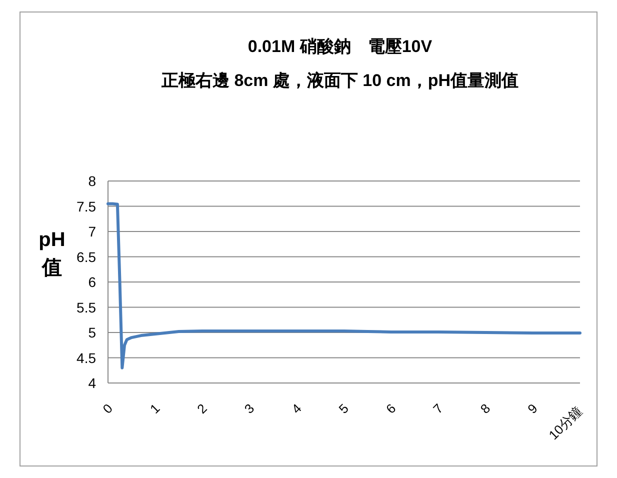  What do you see at coordinates (390, 408) in the screenshot?
I see `x-tick-label: 6` at bounding box center [390, 408].